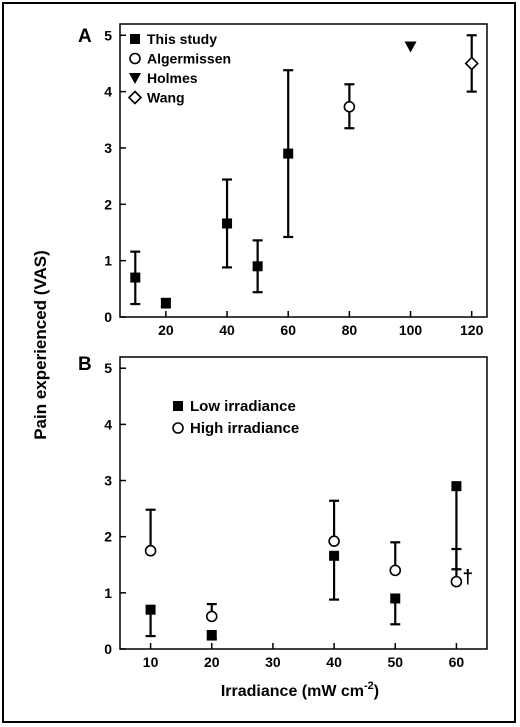  Describe the element at coordinates (108, 481) in the screenshot. I see `panel-b-y-tick-label: 3` at that location.